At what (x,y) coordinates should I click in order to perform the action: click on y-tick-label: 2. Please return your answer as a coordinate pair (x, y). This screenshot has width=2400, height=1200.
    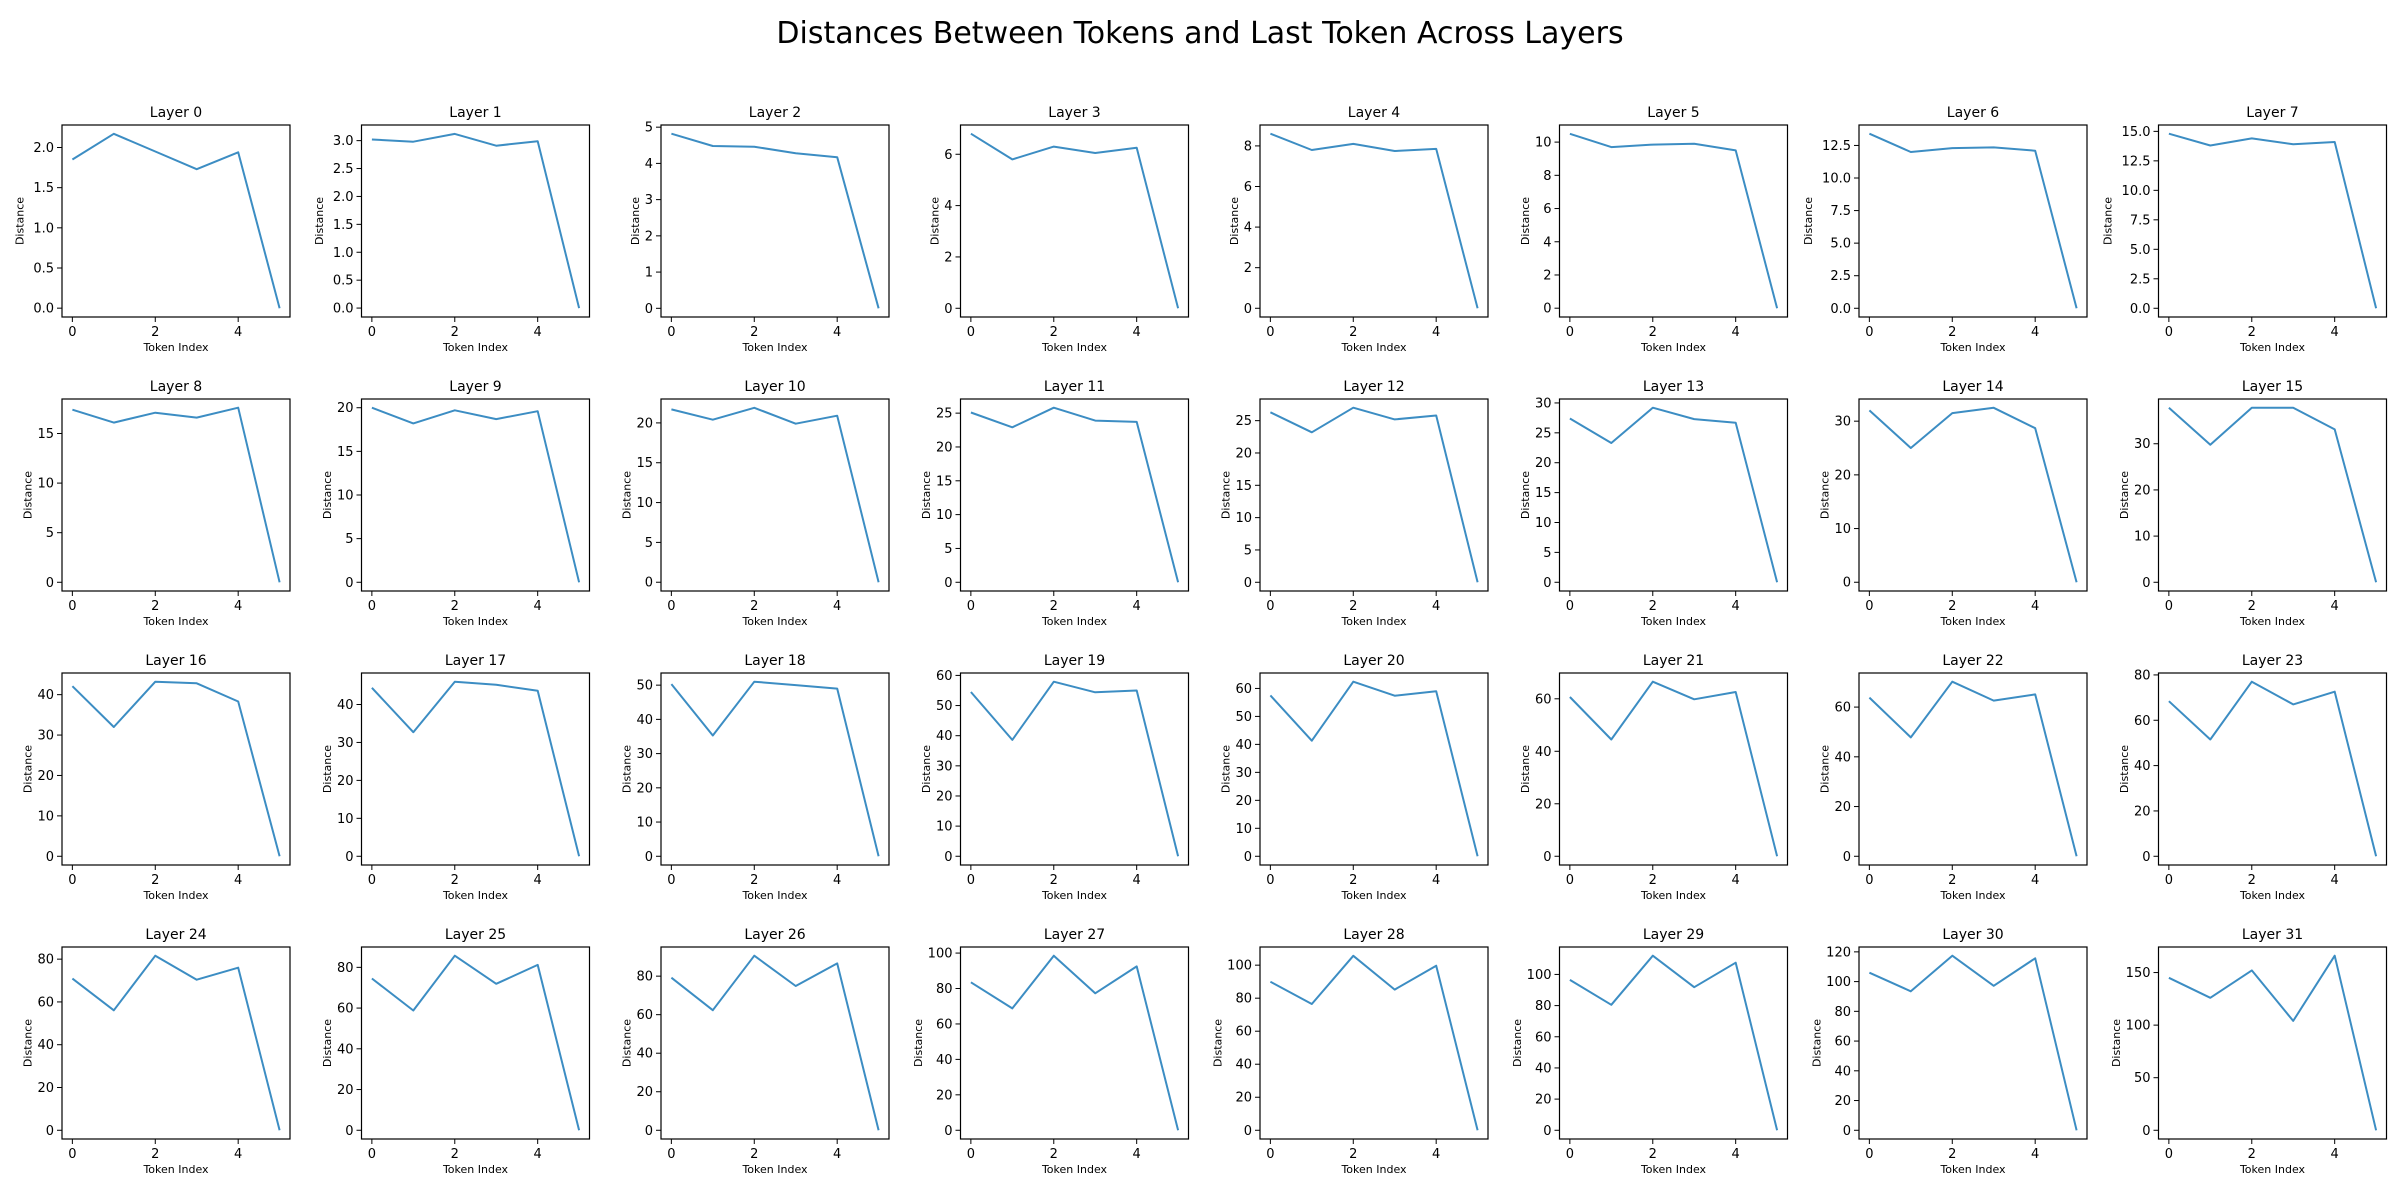
    Looking at the image, I should click on (948, 257).